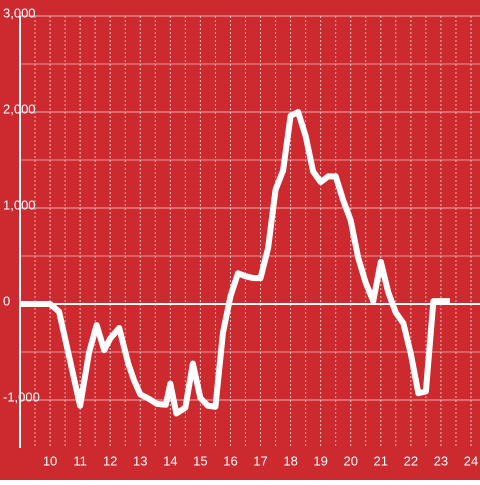 The width and height of the screenshot is (480, 485). I want to click on x-tick-label: 19, so click(320, 460).